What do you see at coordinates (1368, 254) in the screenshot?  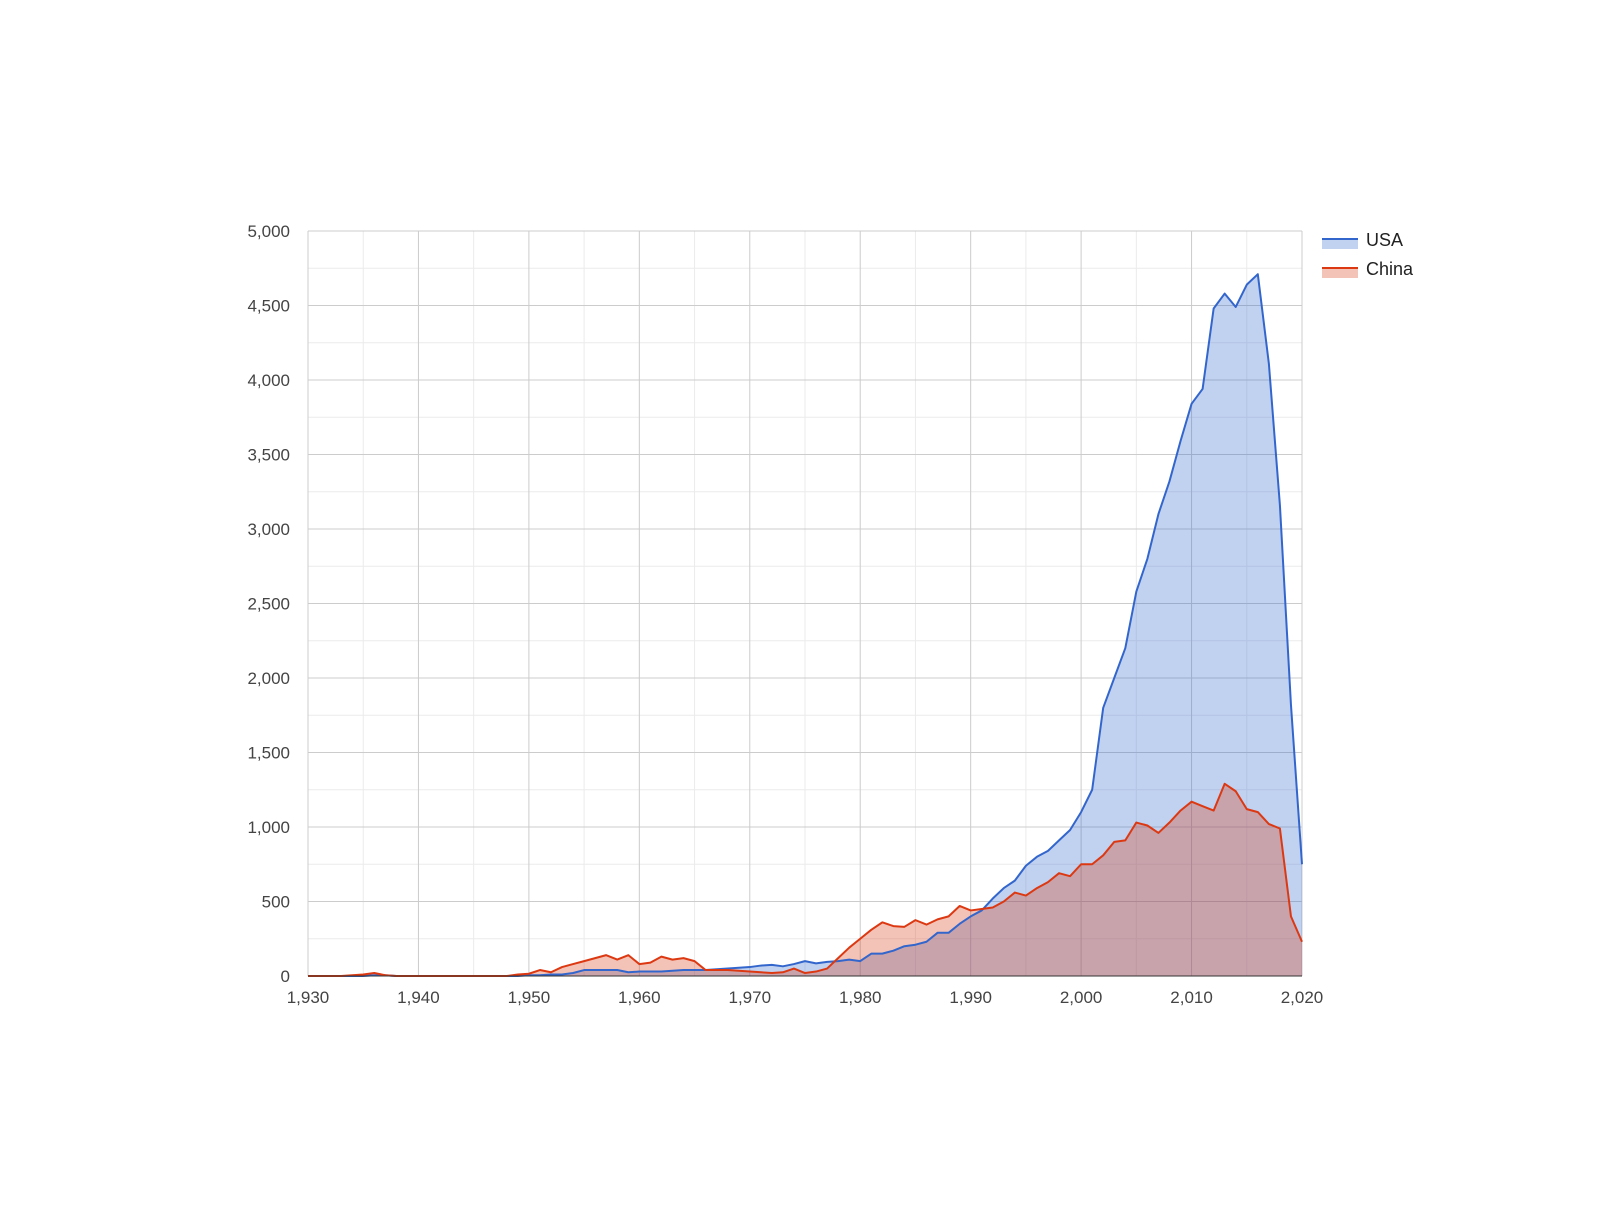 I see `legend: USA China` at bounding box center [1368, 254].